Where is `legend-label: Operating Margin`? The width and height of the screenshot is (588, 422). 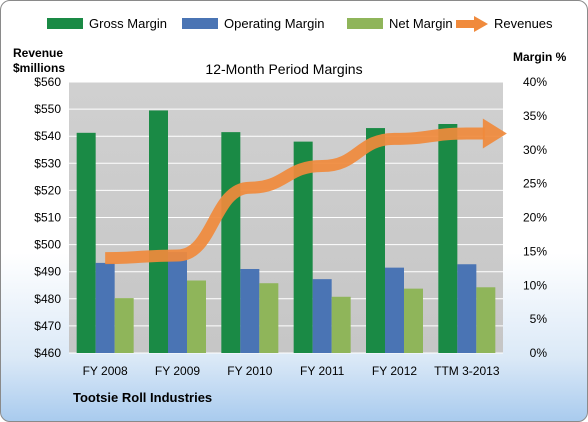 legend-label: Operating Margin is located at coordinates (274, 23).